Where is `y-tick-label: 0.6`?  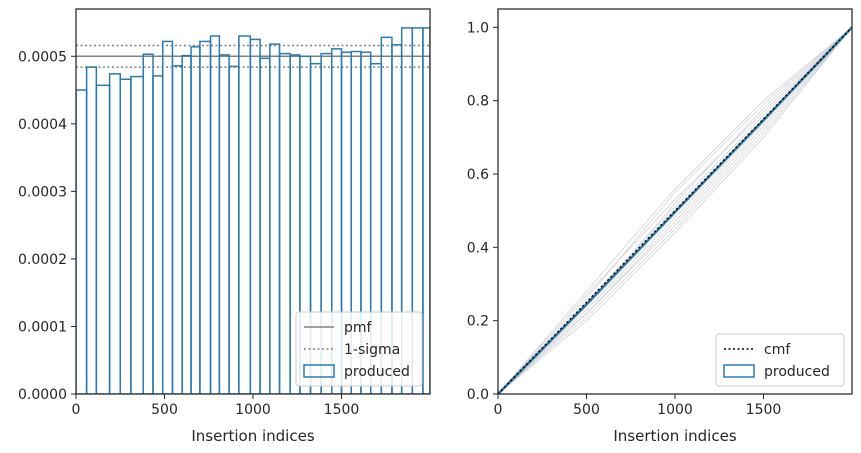
y-tick-label: 0.6 is located at coordinates (478, 175).